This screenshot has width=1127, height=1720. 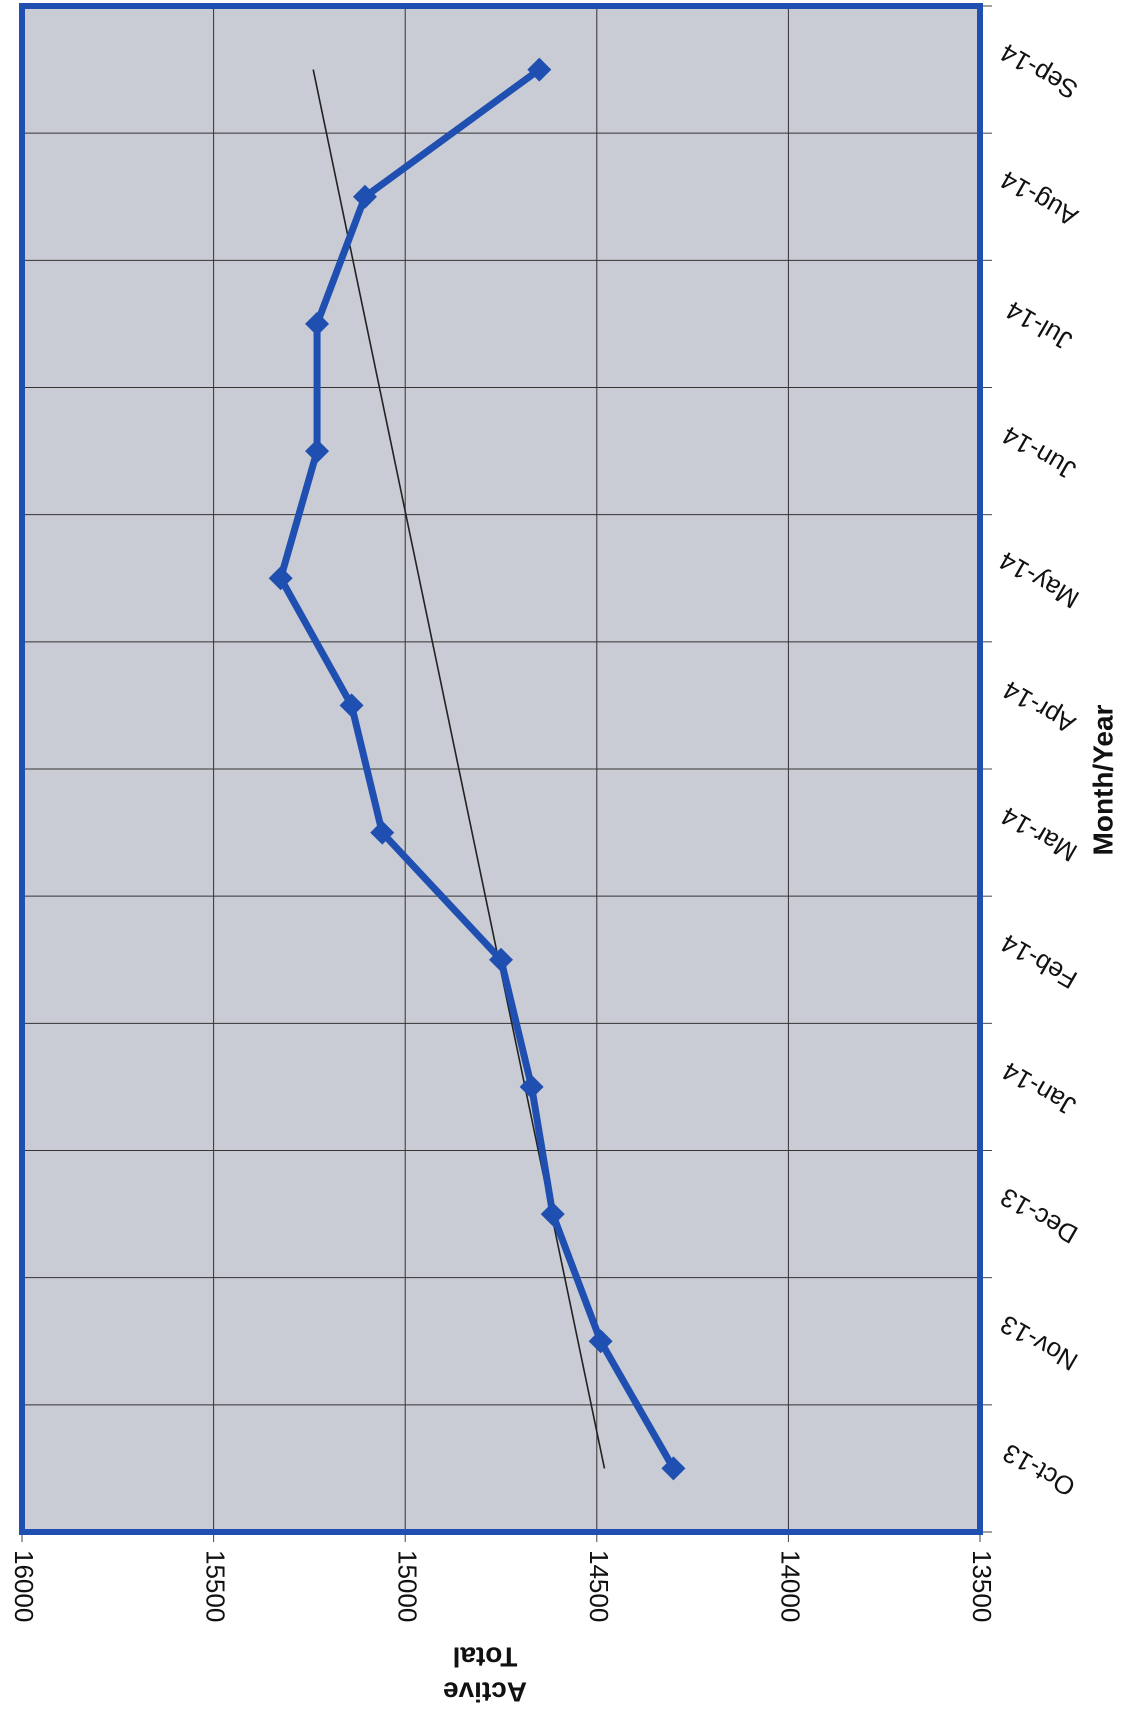 I want to click on category-tick-label: Nov-13, so click(x=1039, y=1343).